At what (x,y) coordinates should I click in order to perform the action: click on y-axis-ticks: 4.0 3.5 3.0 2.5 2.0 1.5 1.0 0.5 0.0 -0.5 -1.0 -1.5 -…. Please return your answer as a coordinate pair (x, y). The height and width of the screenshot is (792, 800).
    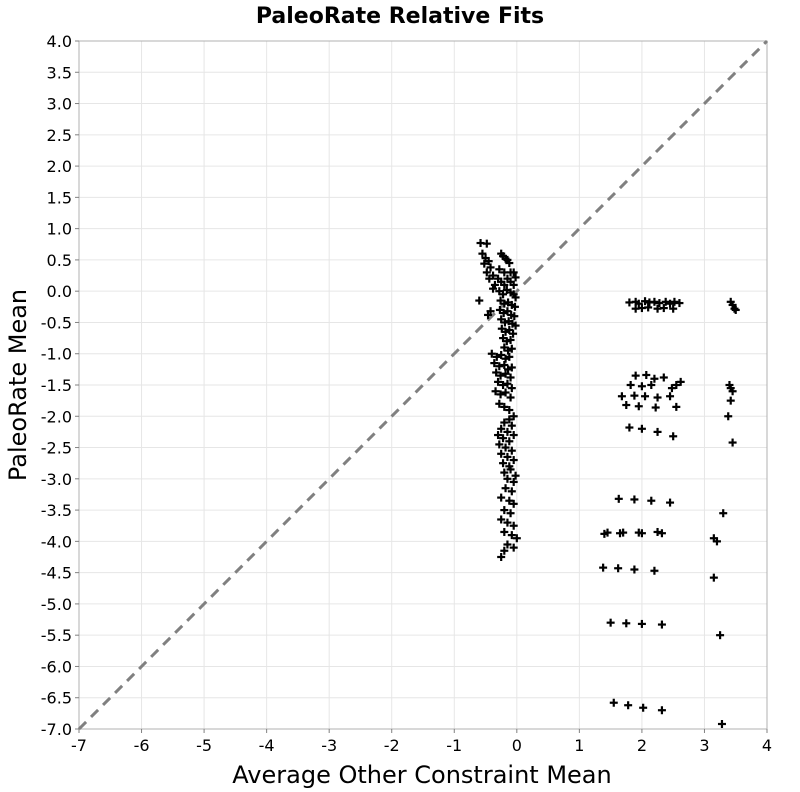
    Looking at the image, I should click on (60, 385).